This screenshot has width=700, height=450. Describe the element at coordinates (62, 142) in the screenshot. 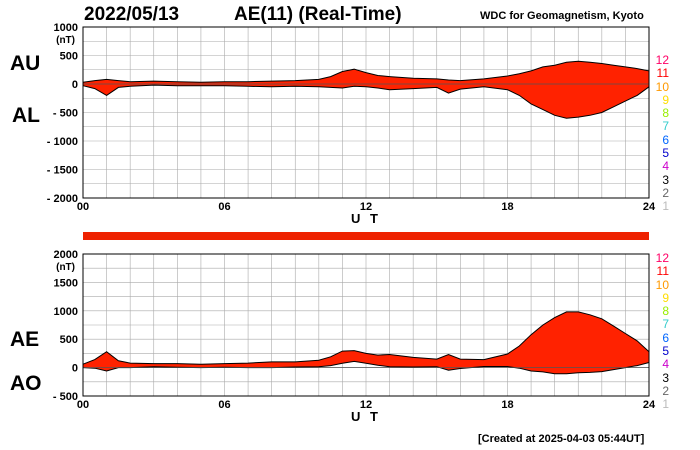

I see `panel-top-y-tick-label: - 1000` at that location.